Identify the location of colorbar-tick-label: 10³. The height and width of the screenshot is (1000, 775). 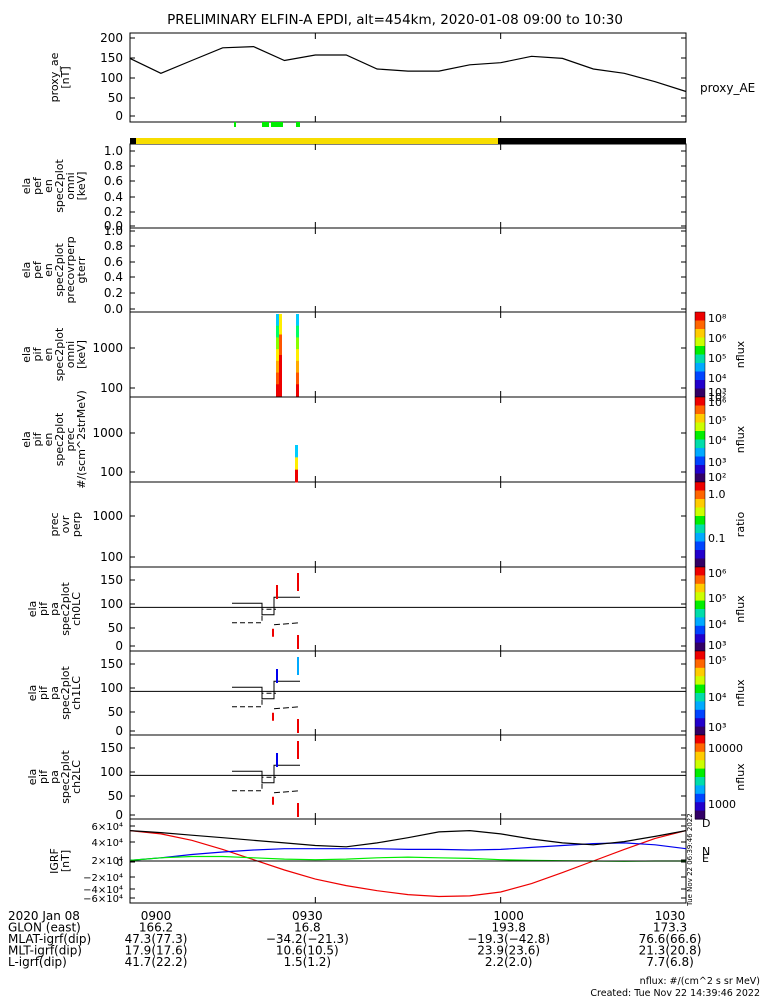
(717, 645).